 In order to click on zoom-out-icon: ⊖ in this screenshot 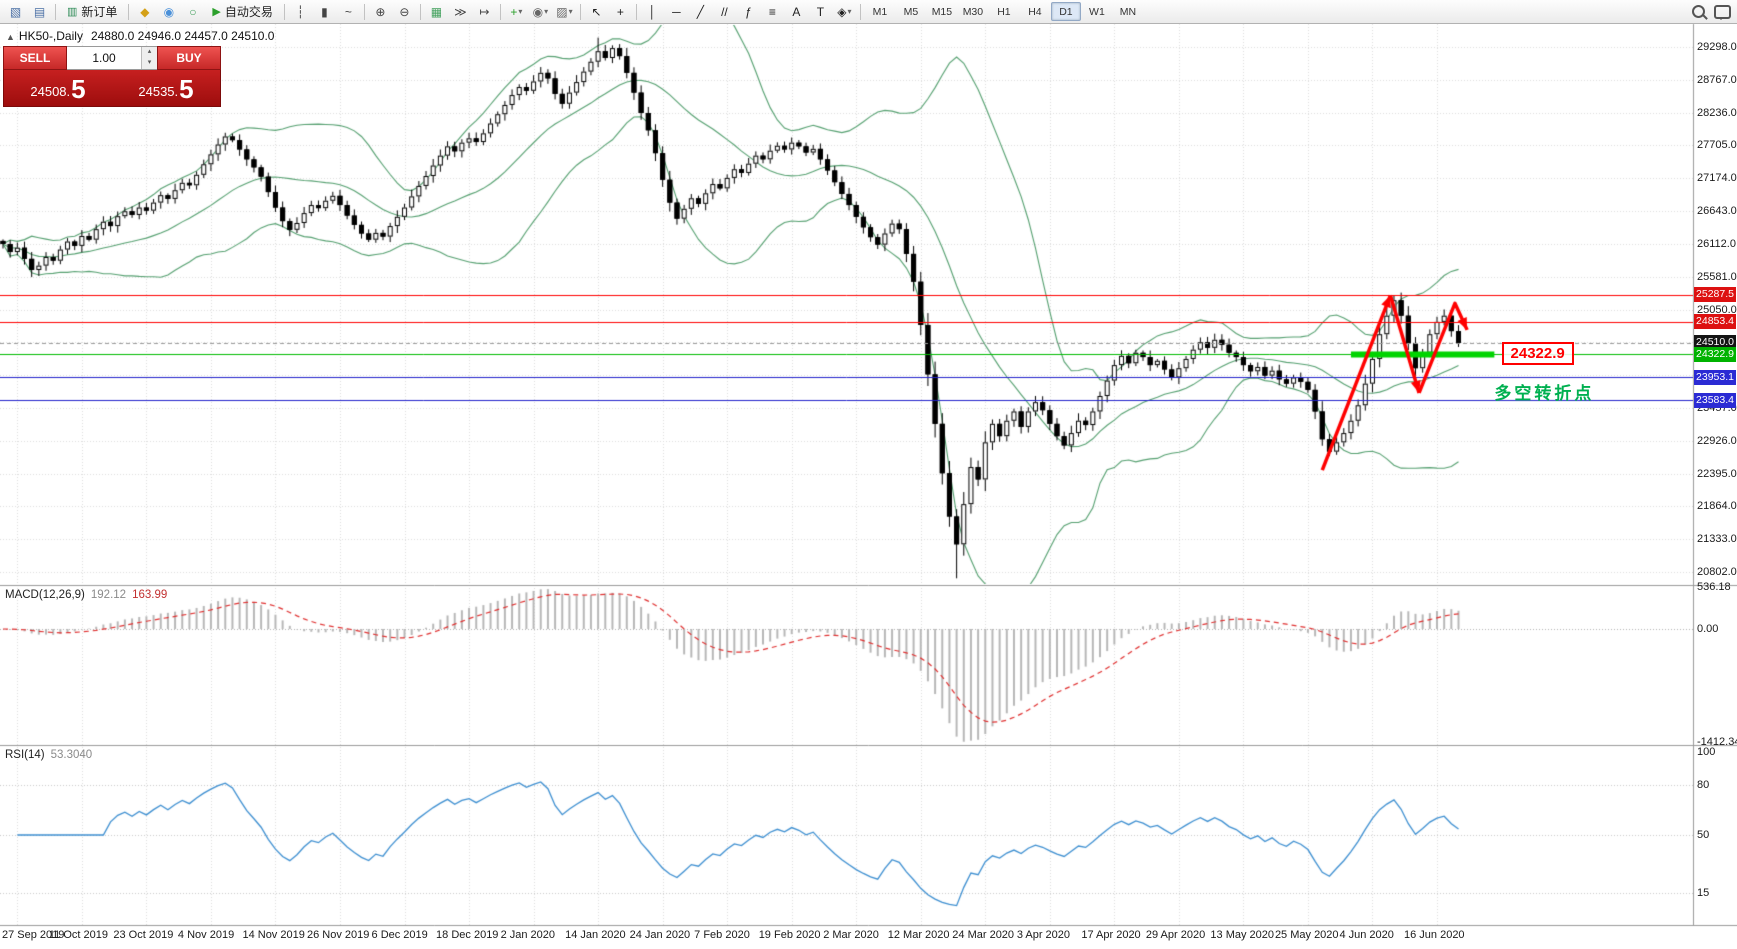, I will do `click(404, 11)`.